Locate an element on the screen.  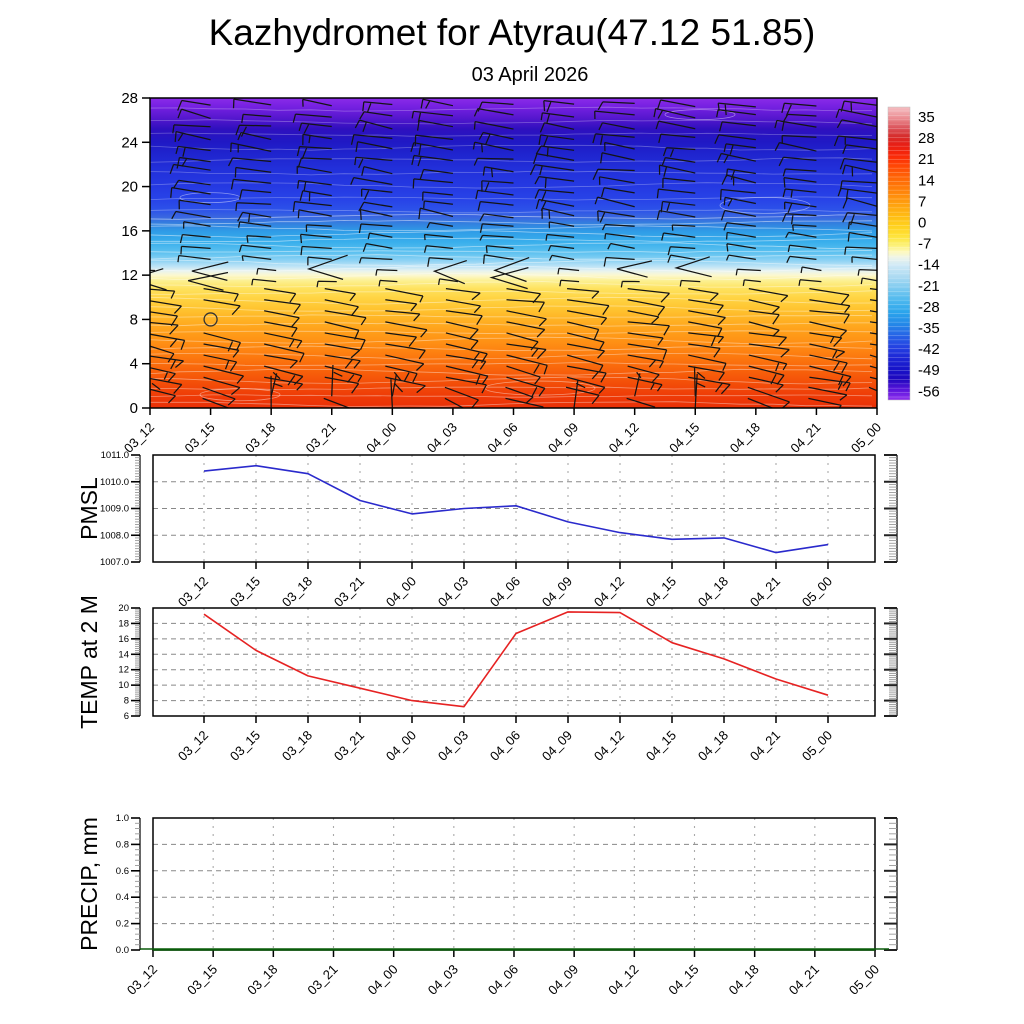
time-axis-label: 04_15 is located at coordinates (661, 592).